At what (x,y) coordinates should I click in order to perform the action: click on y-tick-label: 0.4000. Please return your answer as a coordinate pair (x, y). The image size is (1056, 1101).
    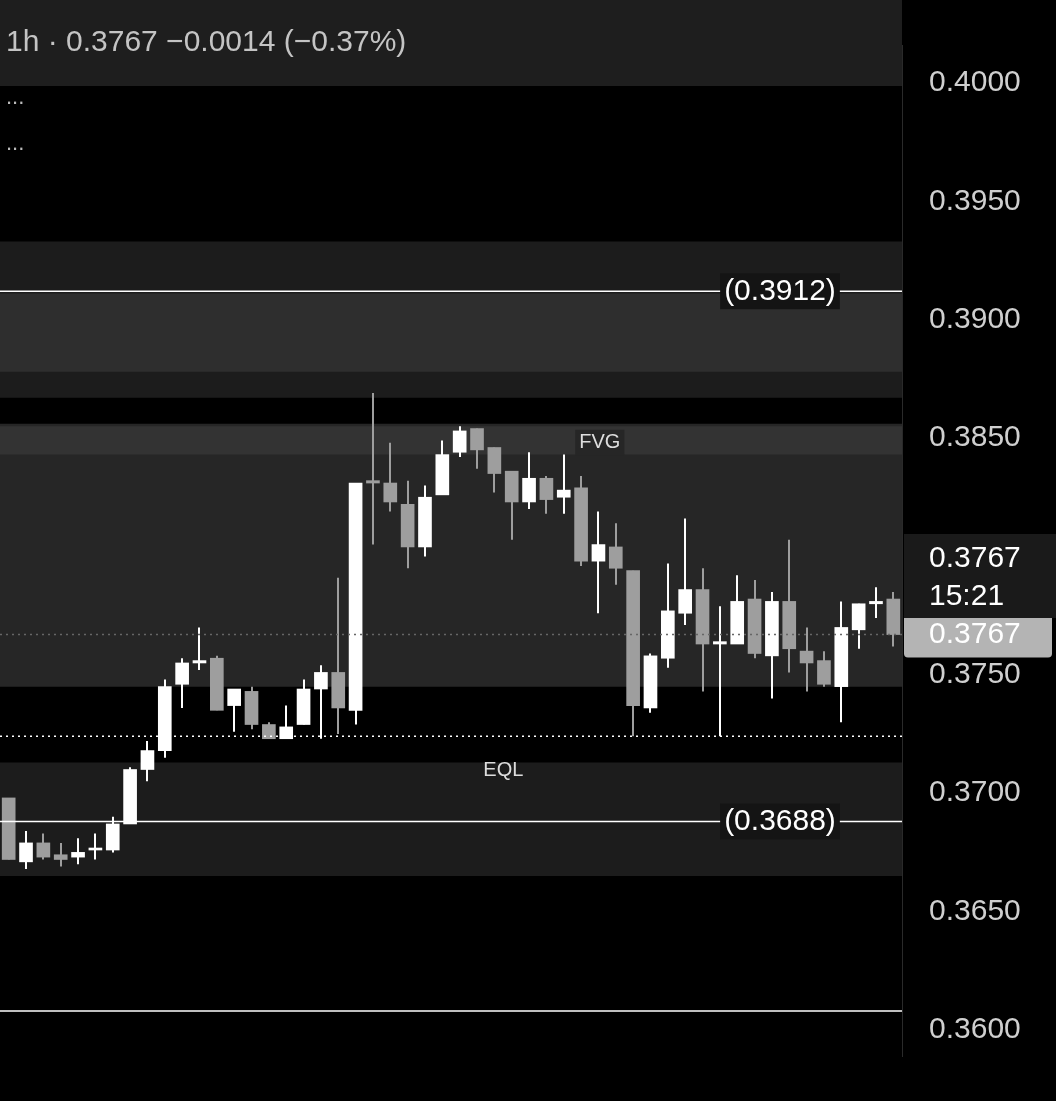
    Looking at the image, I should click on (975, 81).